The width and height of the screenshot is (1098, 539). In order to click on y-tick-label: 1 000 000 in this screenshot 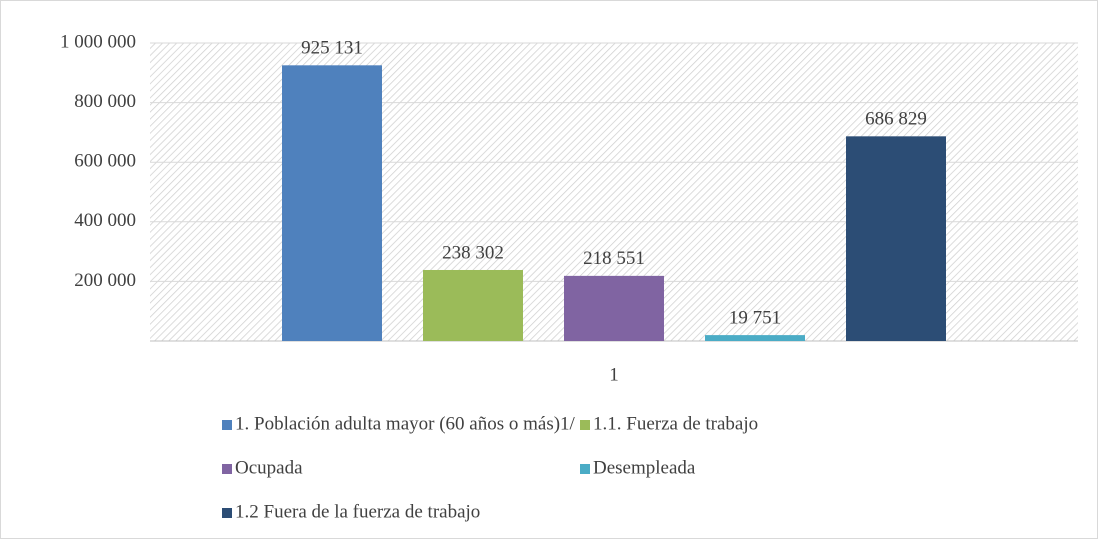, I will do `click(98, 41)`.